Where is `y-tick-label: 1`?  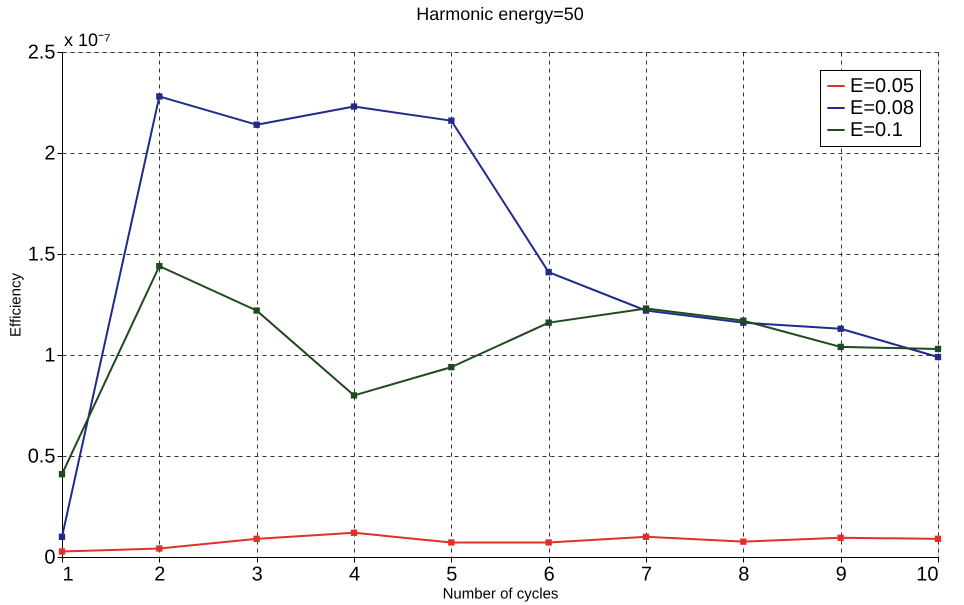
y-tick-label: 1 is located at coordinates (50, 355).